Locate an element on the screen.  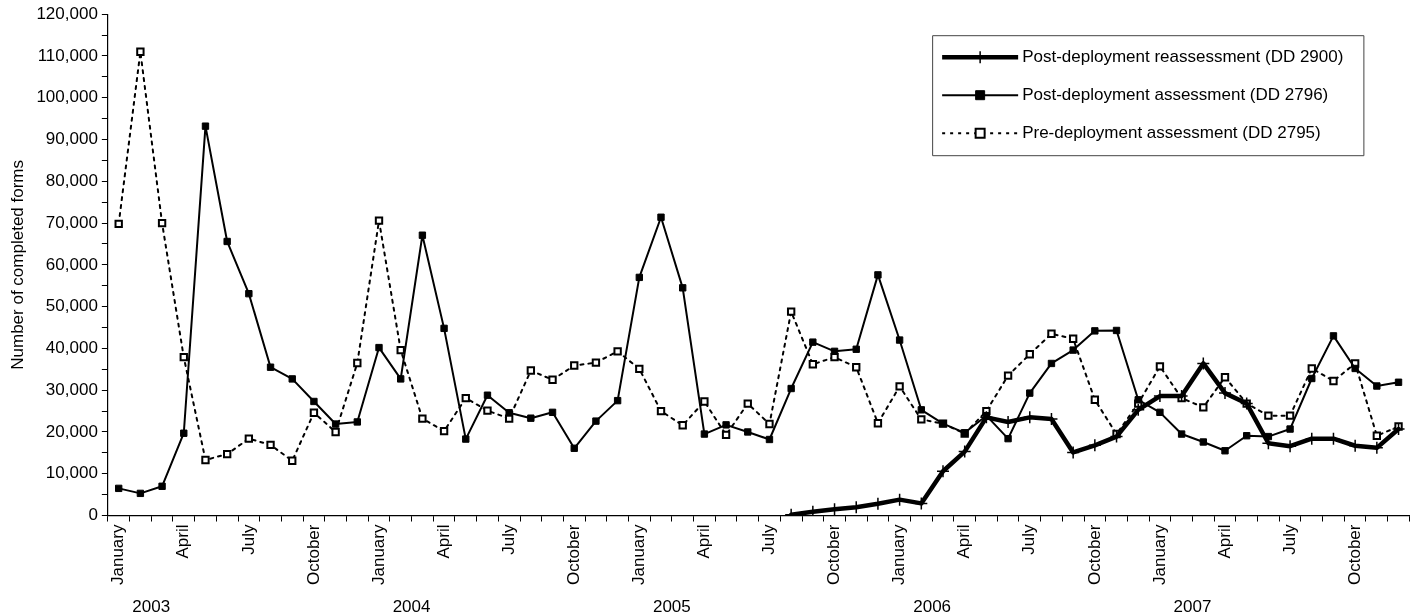
y-tick-label: 100,000 is located at coordinates (67, 97).